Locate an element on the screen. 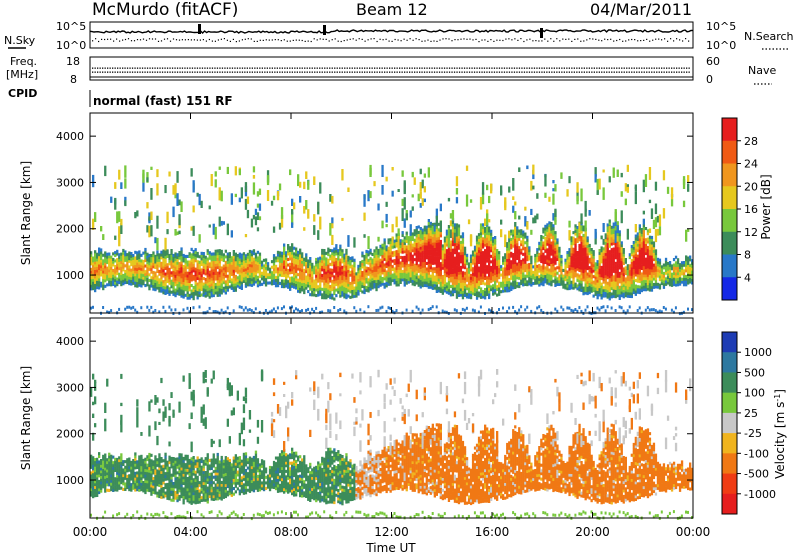 The height and width of the screenshot is (558, 800). freq-right-tick-bottom: 0 is located at coordinates (709, 79).